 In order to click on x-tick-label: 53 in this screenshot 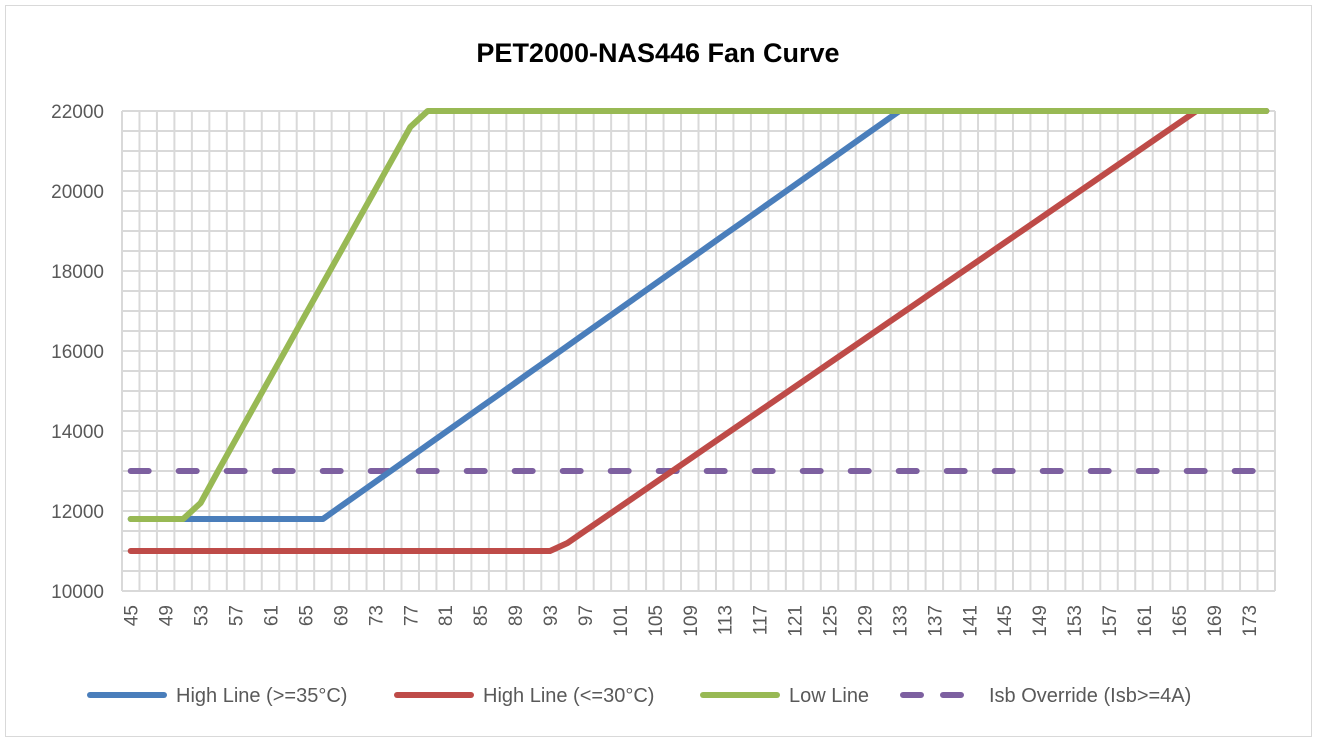, I will do `click(202, 615)`.